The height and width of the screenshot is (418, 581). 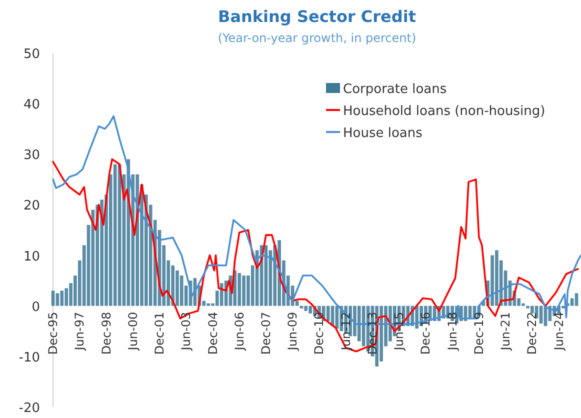 I want to click on x-tick-label: Jun-15, so click(x=399, y=332).